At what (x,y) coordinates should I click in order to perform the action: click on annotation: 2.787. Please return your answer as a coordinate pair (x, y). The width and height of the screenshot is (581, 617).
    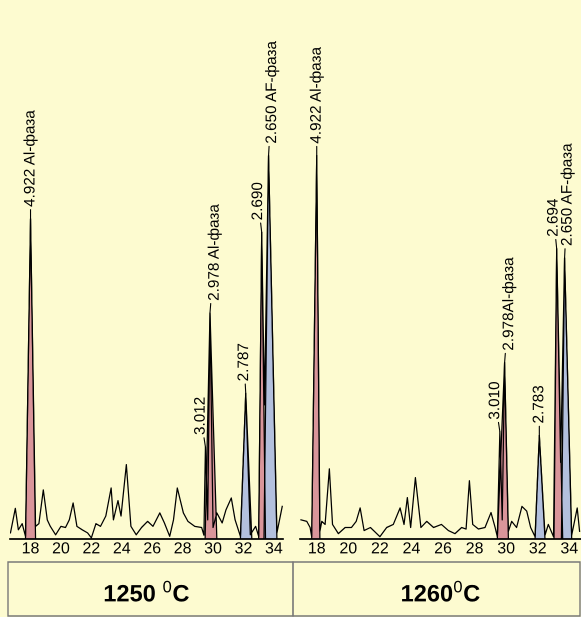
    Looking at the image, I should click on (242, 362).